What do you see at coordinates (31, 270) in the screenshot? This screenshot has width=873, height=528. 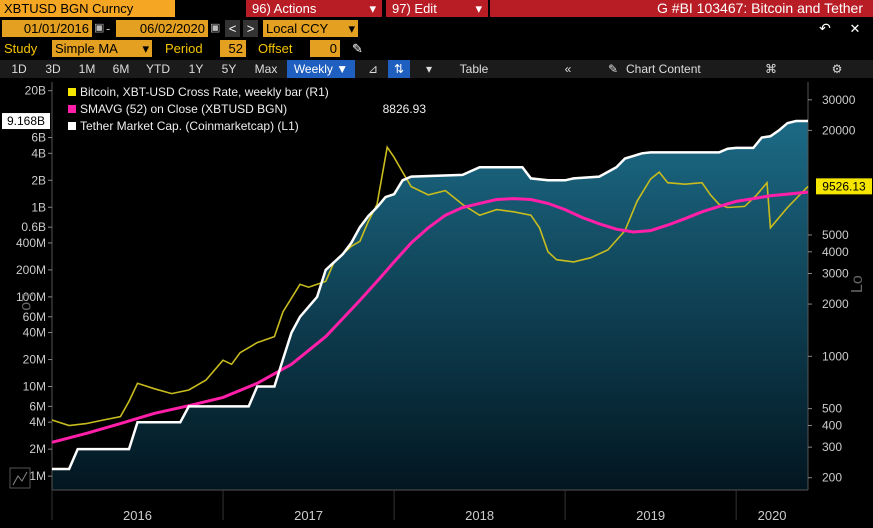 I see `left-tick-label: 200M` at bounding box center [31, 270].